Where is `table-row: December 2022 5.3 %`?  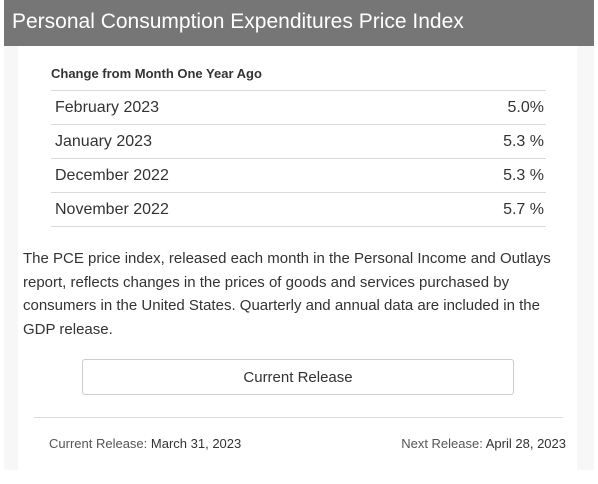 table-row: December 2022 5.3 % is located at coordinates (298, 176).